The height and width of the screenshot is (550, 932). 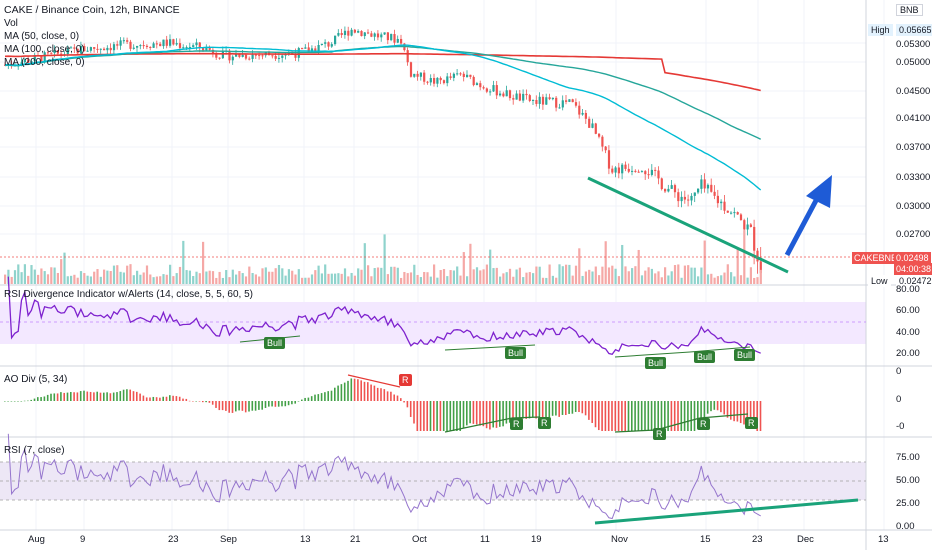 What do you see at coordinates (619, 539) in the screenshot?
I see `time-label-nov: Nov` at bounding box center [619, 539].